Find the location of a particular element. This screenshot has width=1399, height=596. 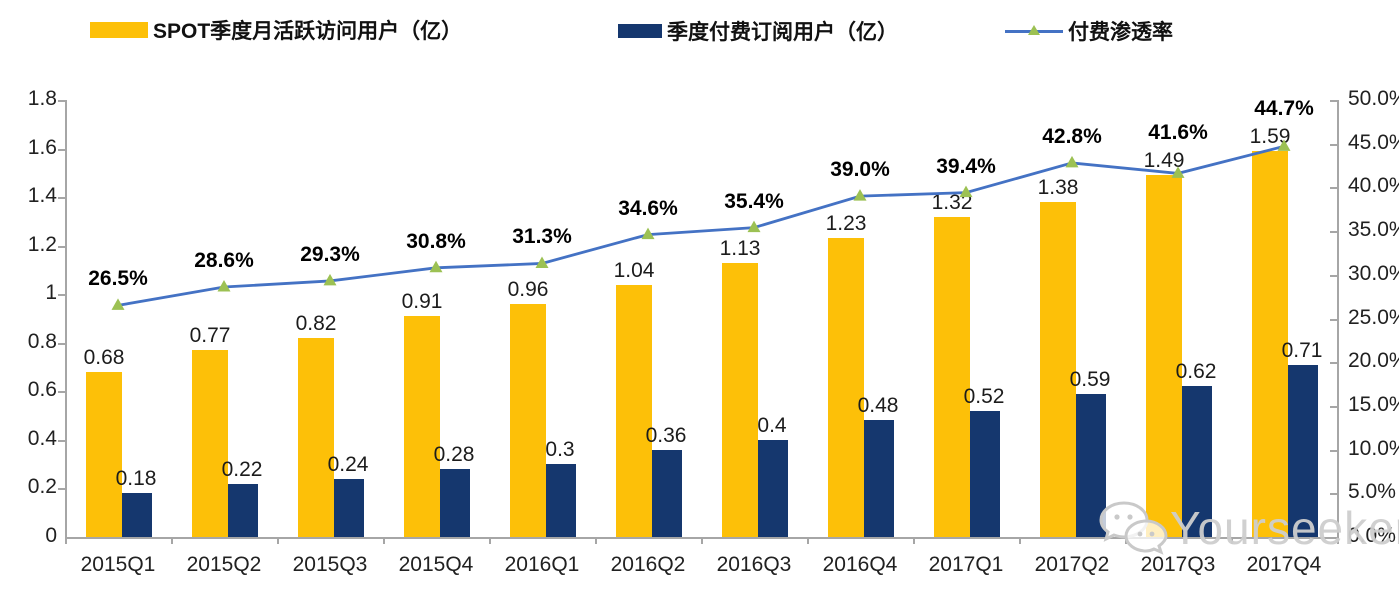

mau-value-label: 0.96 is located at coordinates (528, 289).